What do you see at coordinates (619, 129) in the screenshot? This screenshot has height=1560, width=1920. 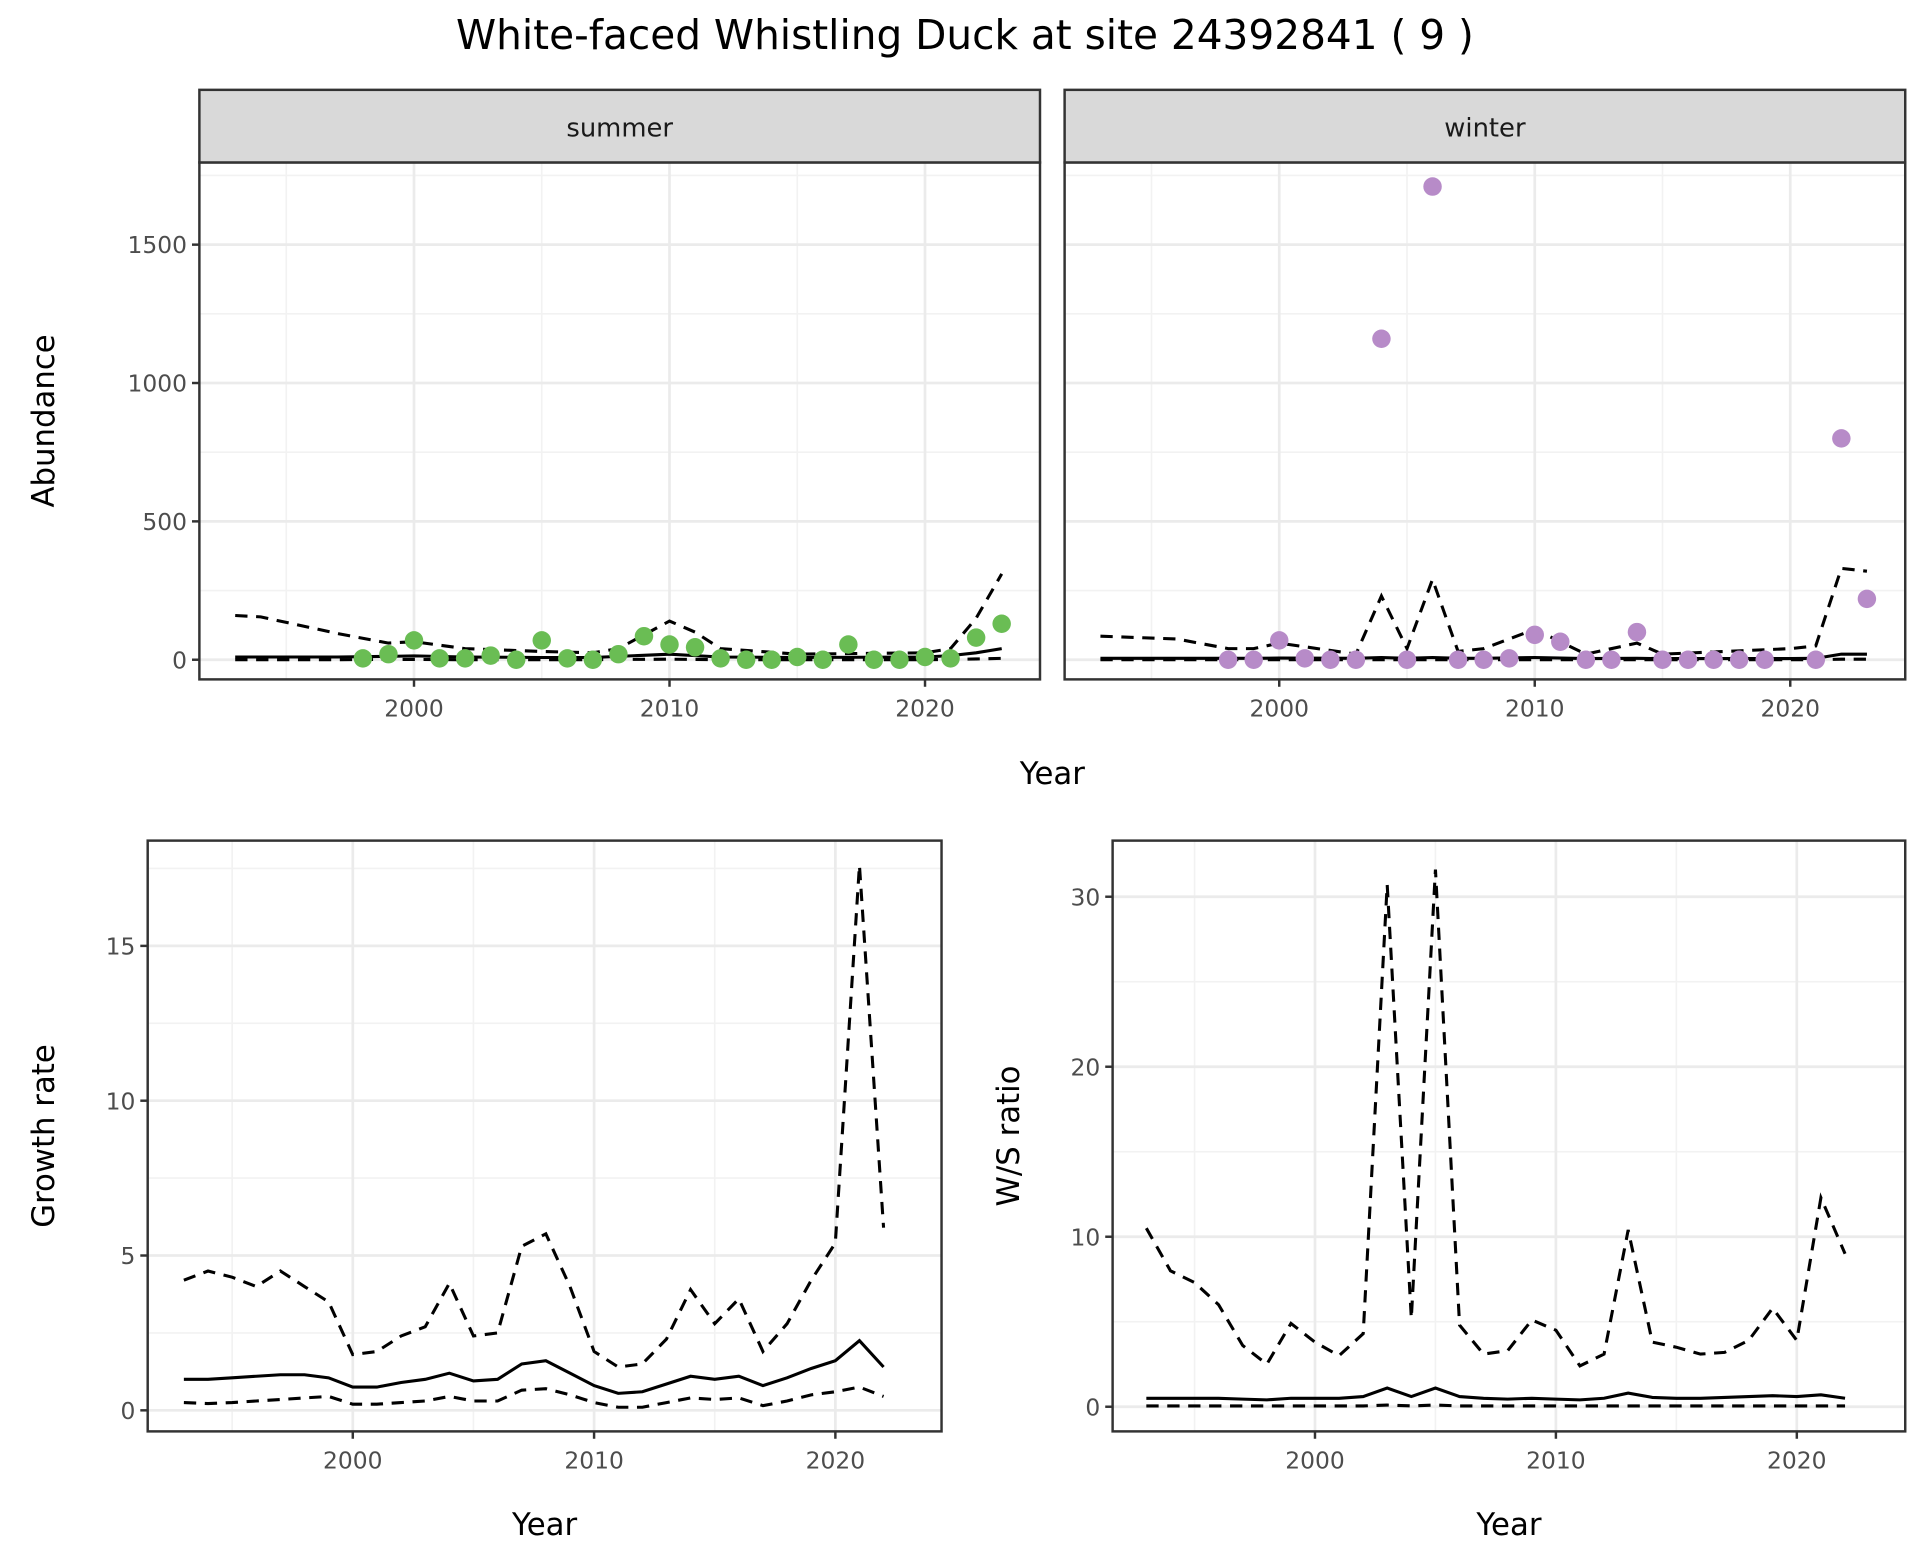 I see `facet-label: summer` at bounding box center [619, 129].